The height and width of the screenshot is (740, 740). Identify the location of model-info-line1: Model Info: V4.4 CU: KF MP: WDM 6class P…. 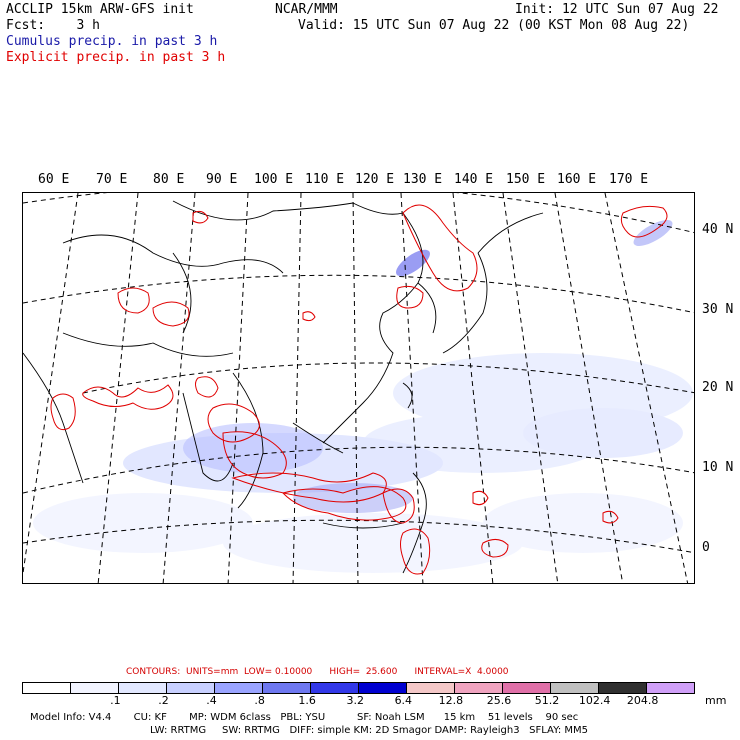
(304, 717).